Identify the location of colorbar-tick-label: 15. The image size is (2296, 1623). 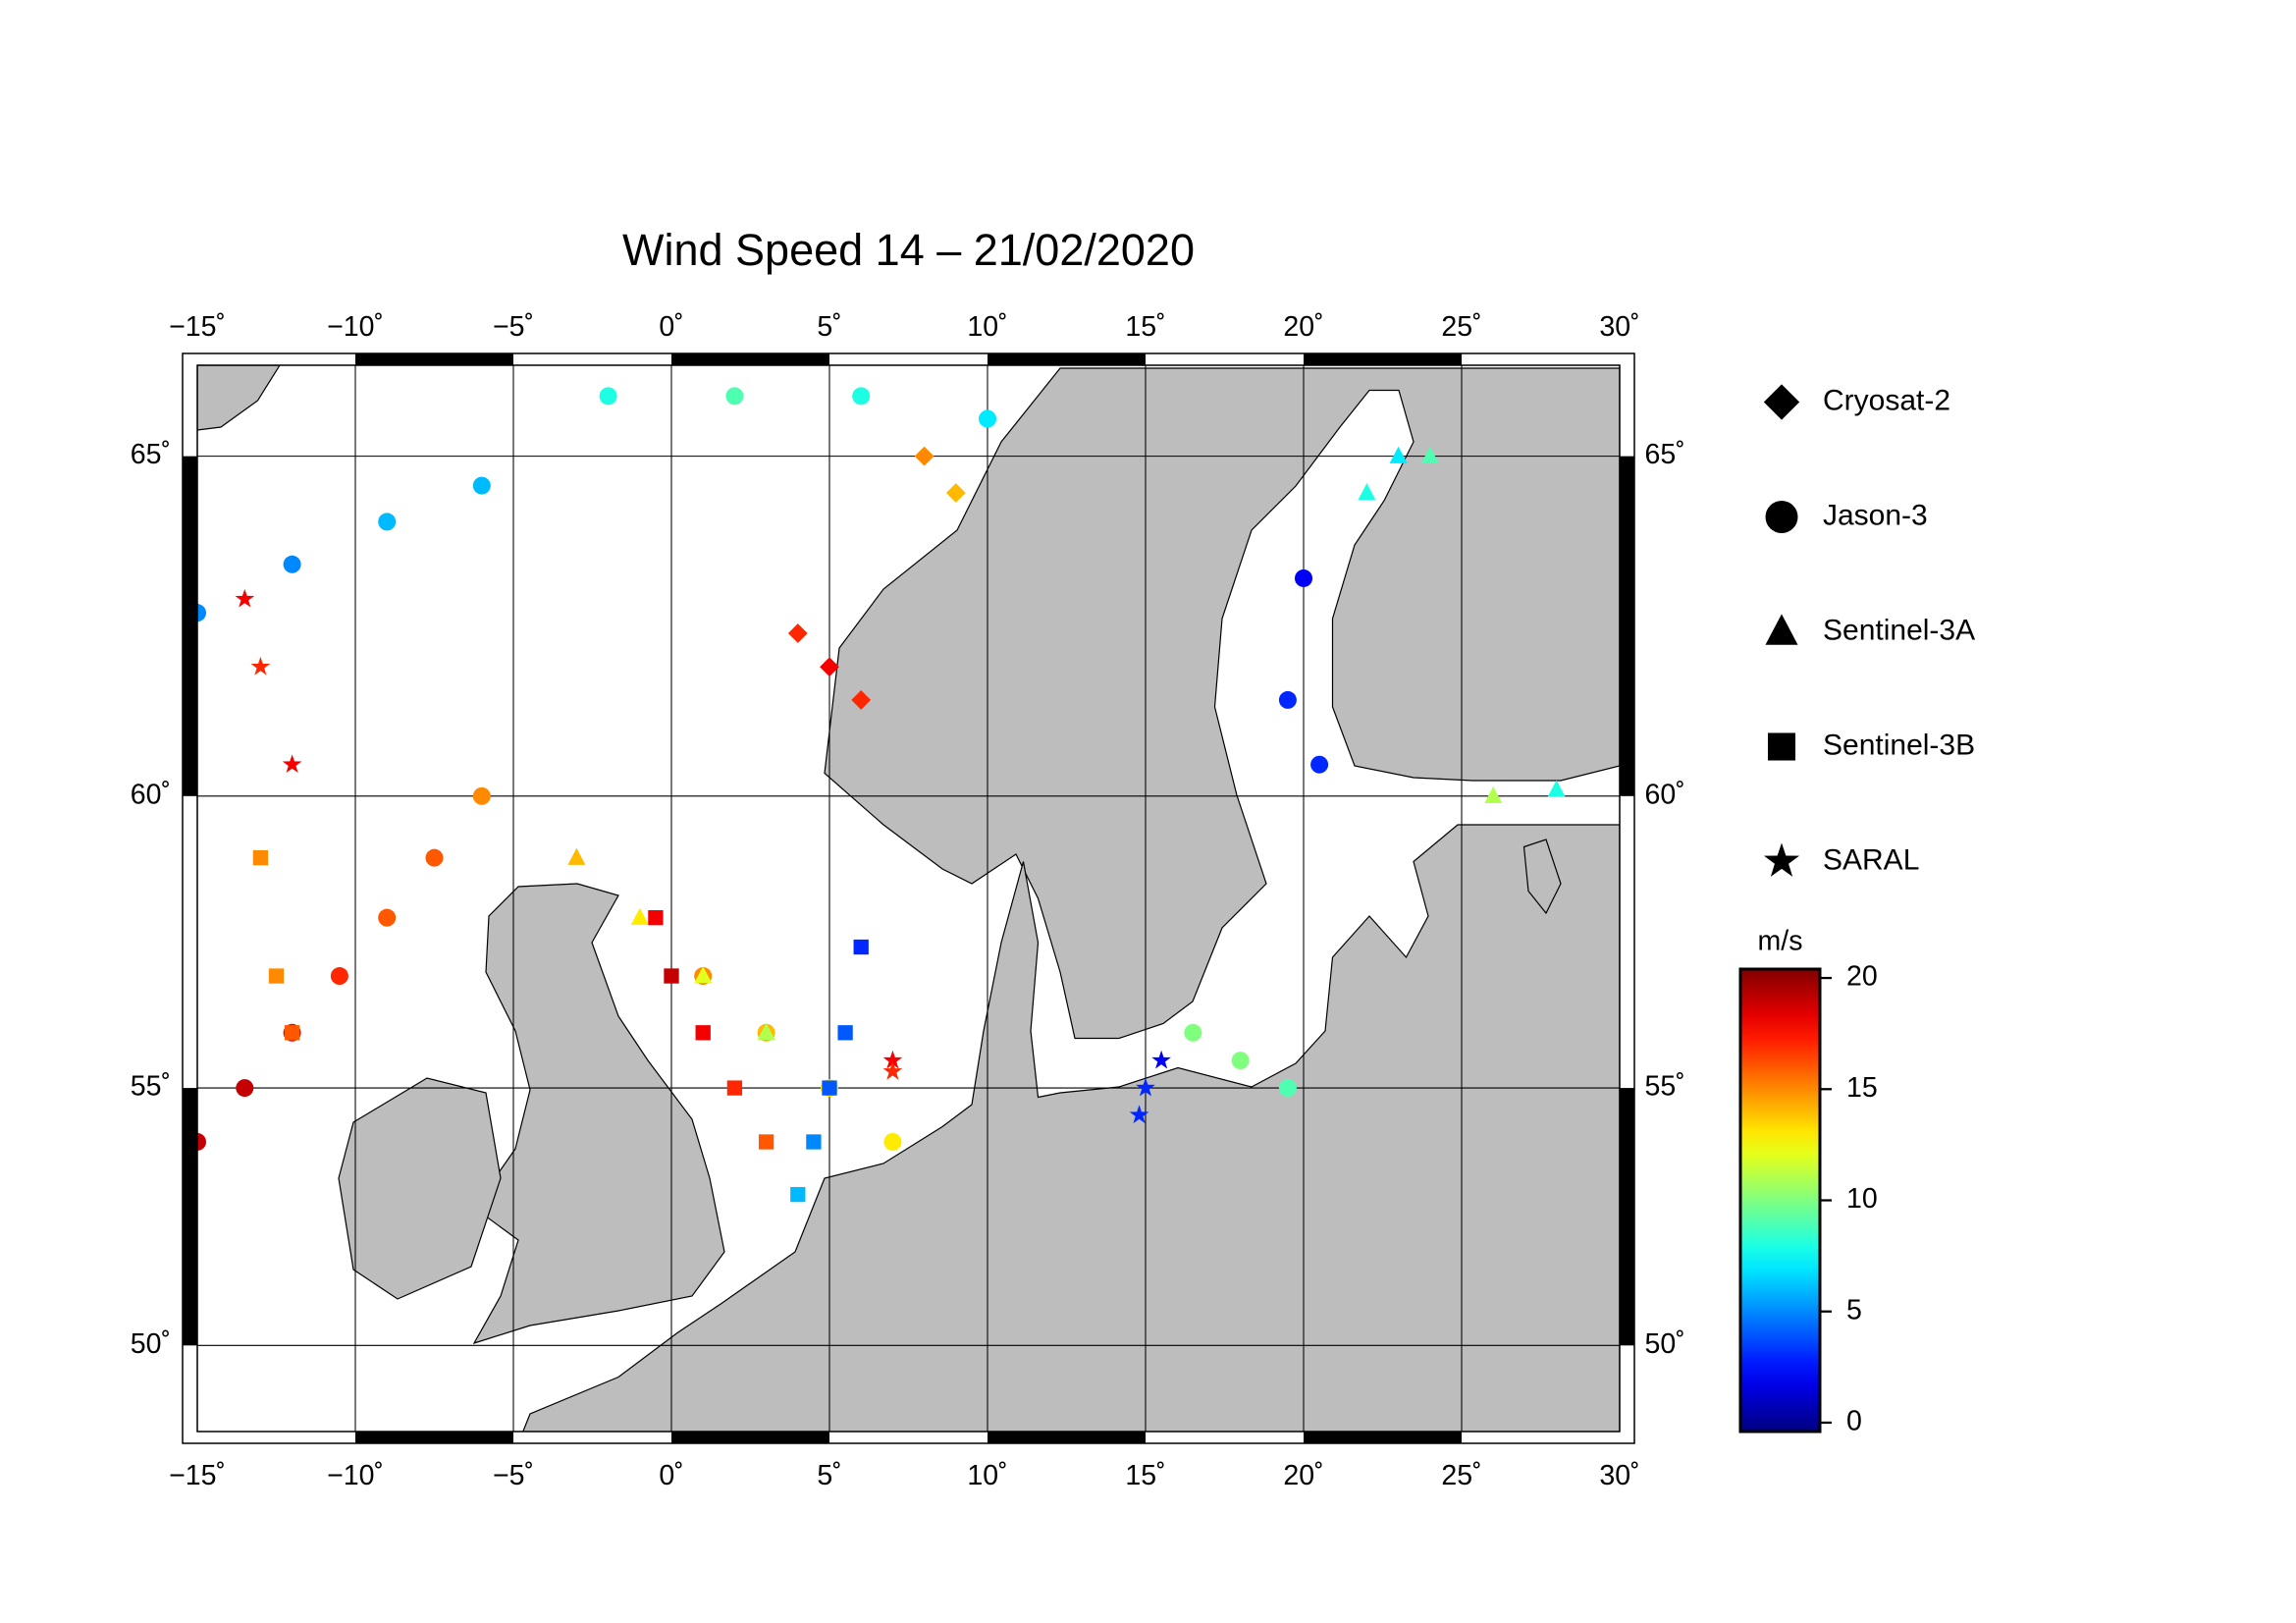
(1862, 1088).